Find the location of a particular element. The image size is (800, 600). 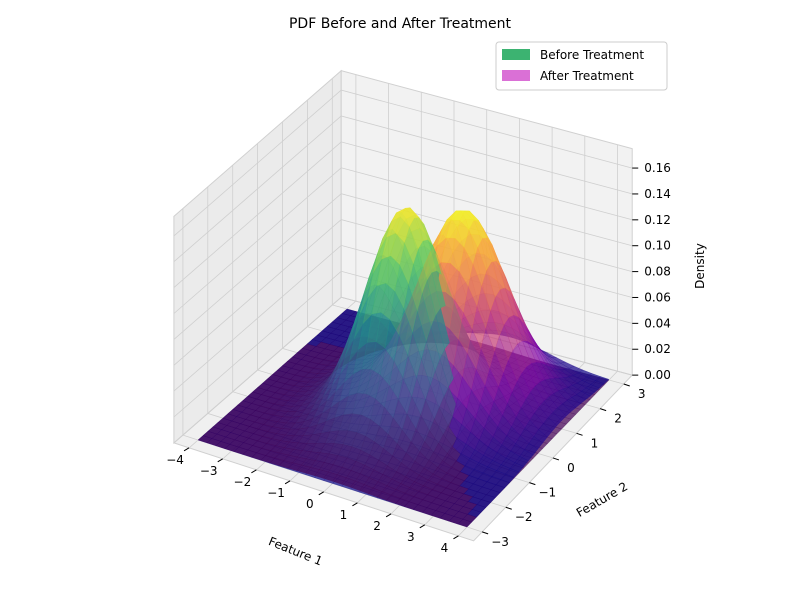

legend-label-before: Before Treatment is located at coordinates (592, 55).